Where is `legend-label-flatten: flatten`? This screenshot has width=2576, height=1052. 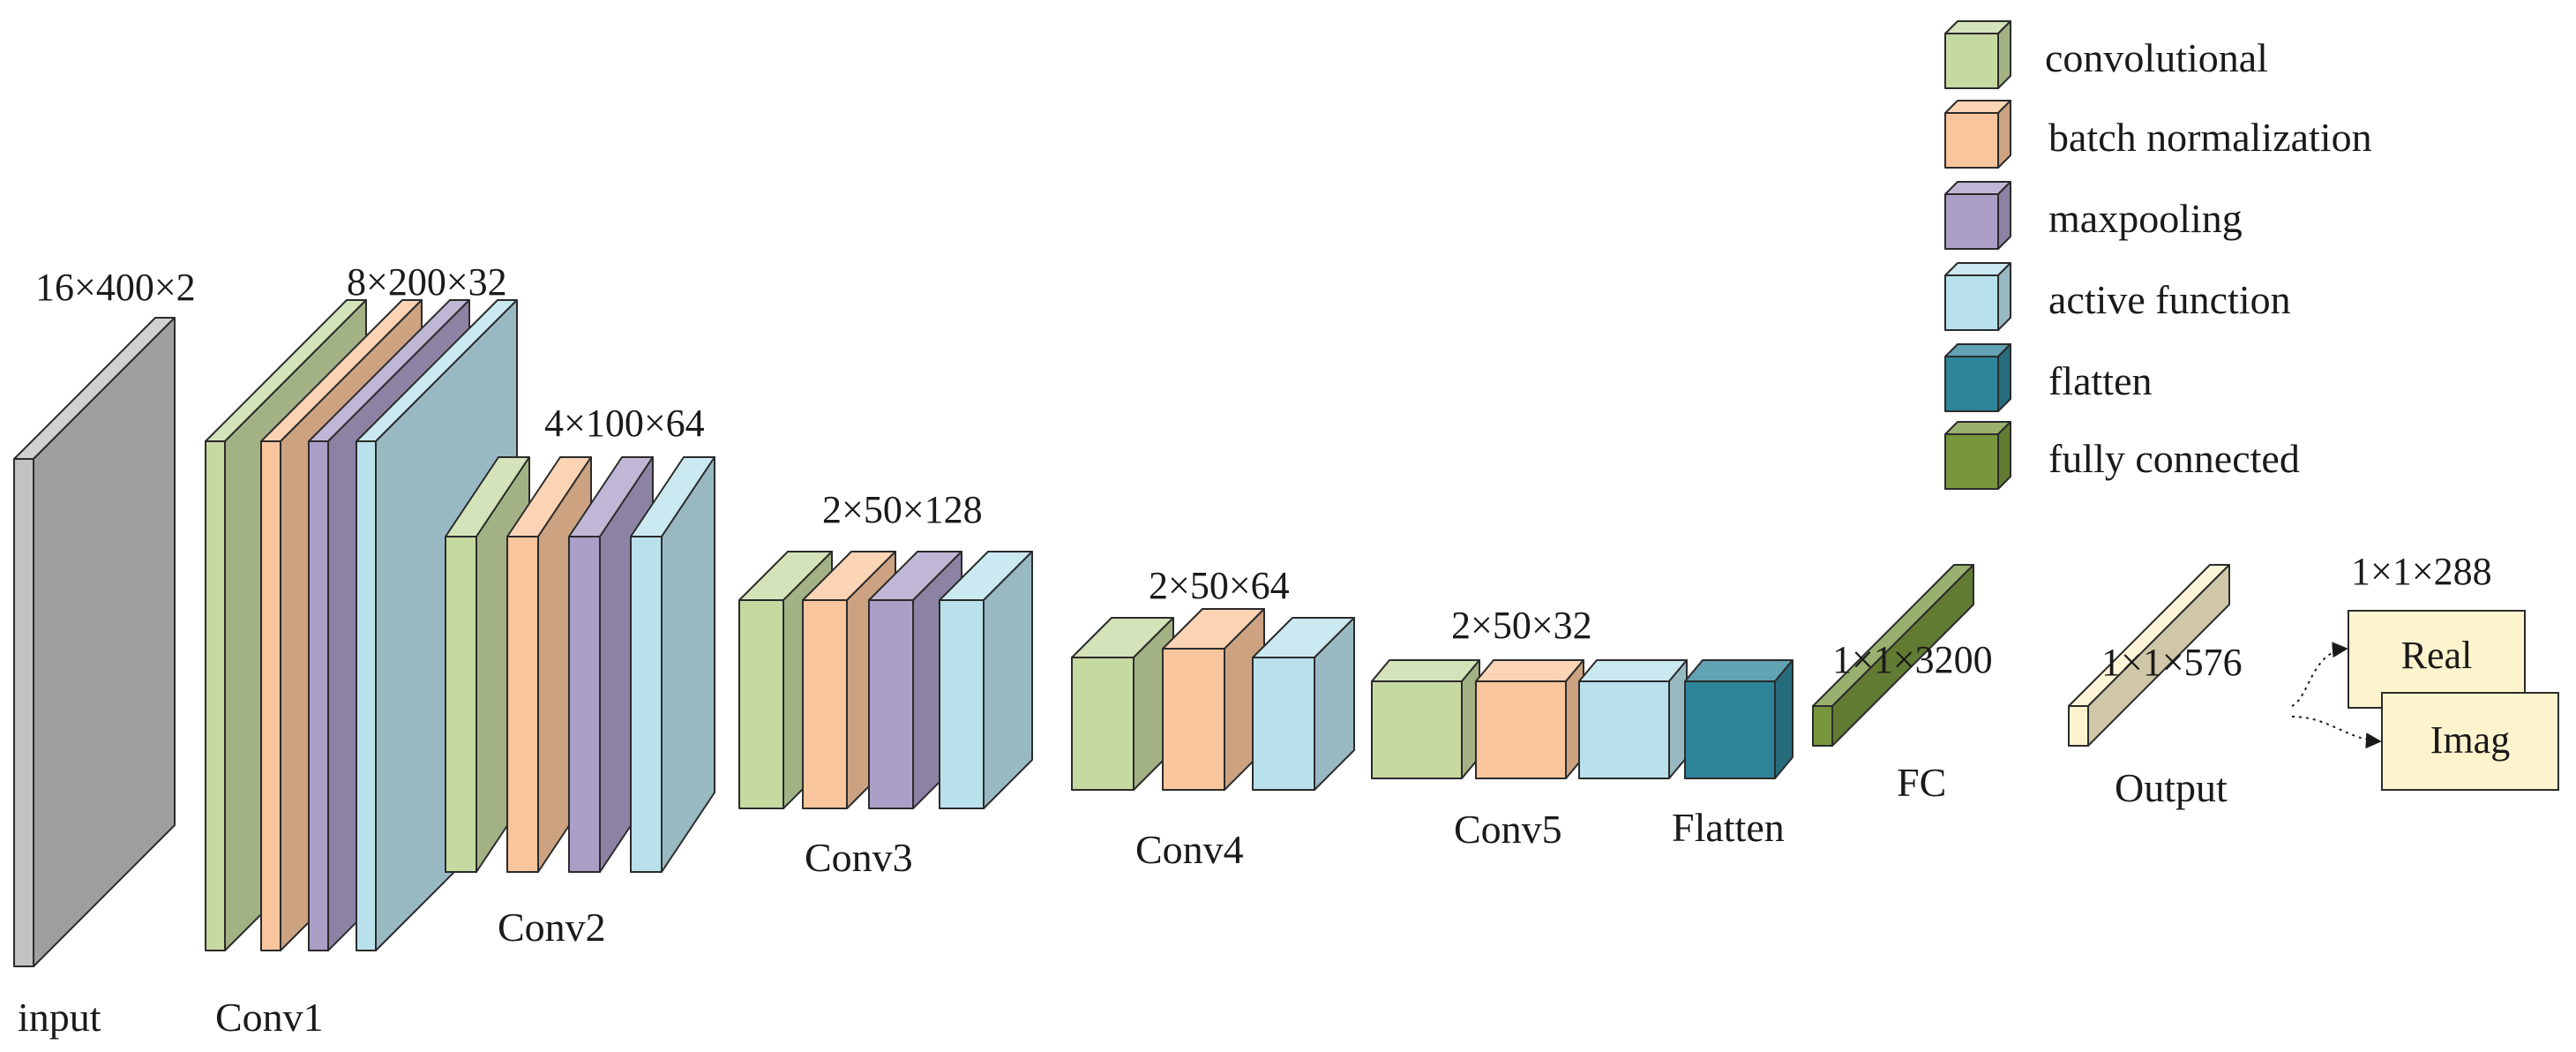 legend-label-flatten: flatten is located at coordinates (2101, 380).